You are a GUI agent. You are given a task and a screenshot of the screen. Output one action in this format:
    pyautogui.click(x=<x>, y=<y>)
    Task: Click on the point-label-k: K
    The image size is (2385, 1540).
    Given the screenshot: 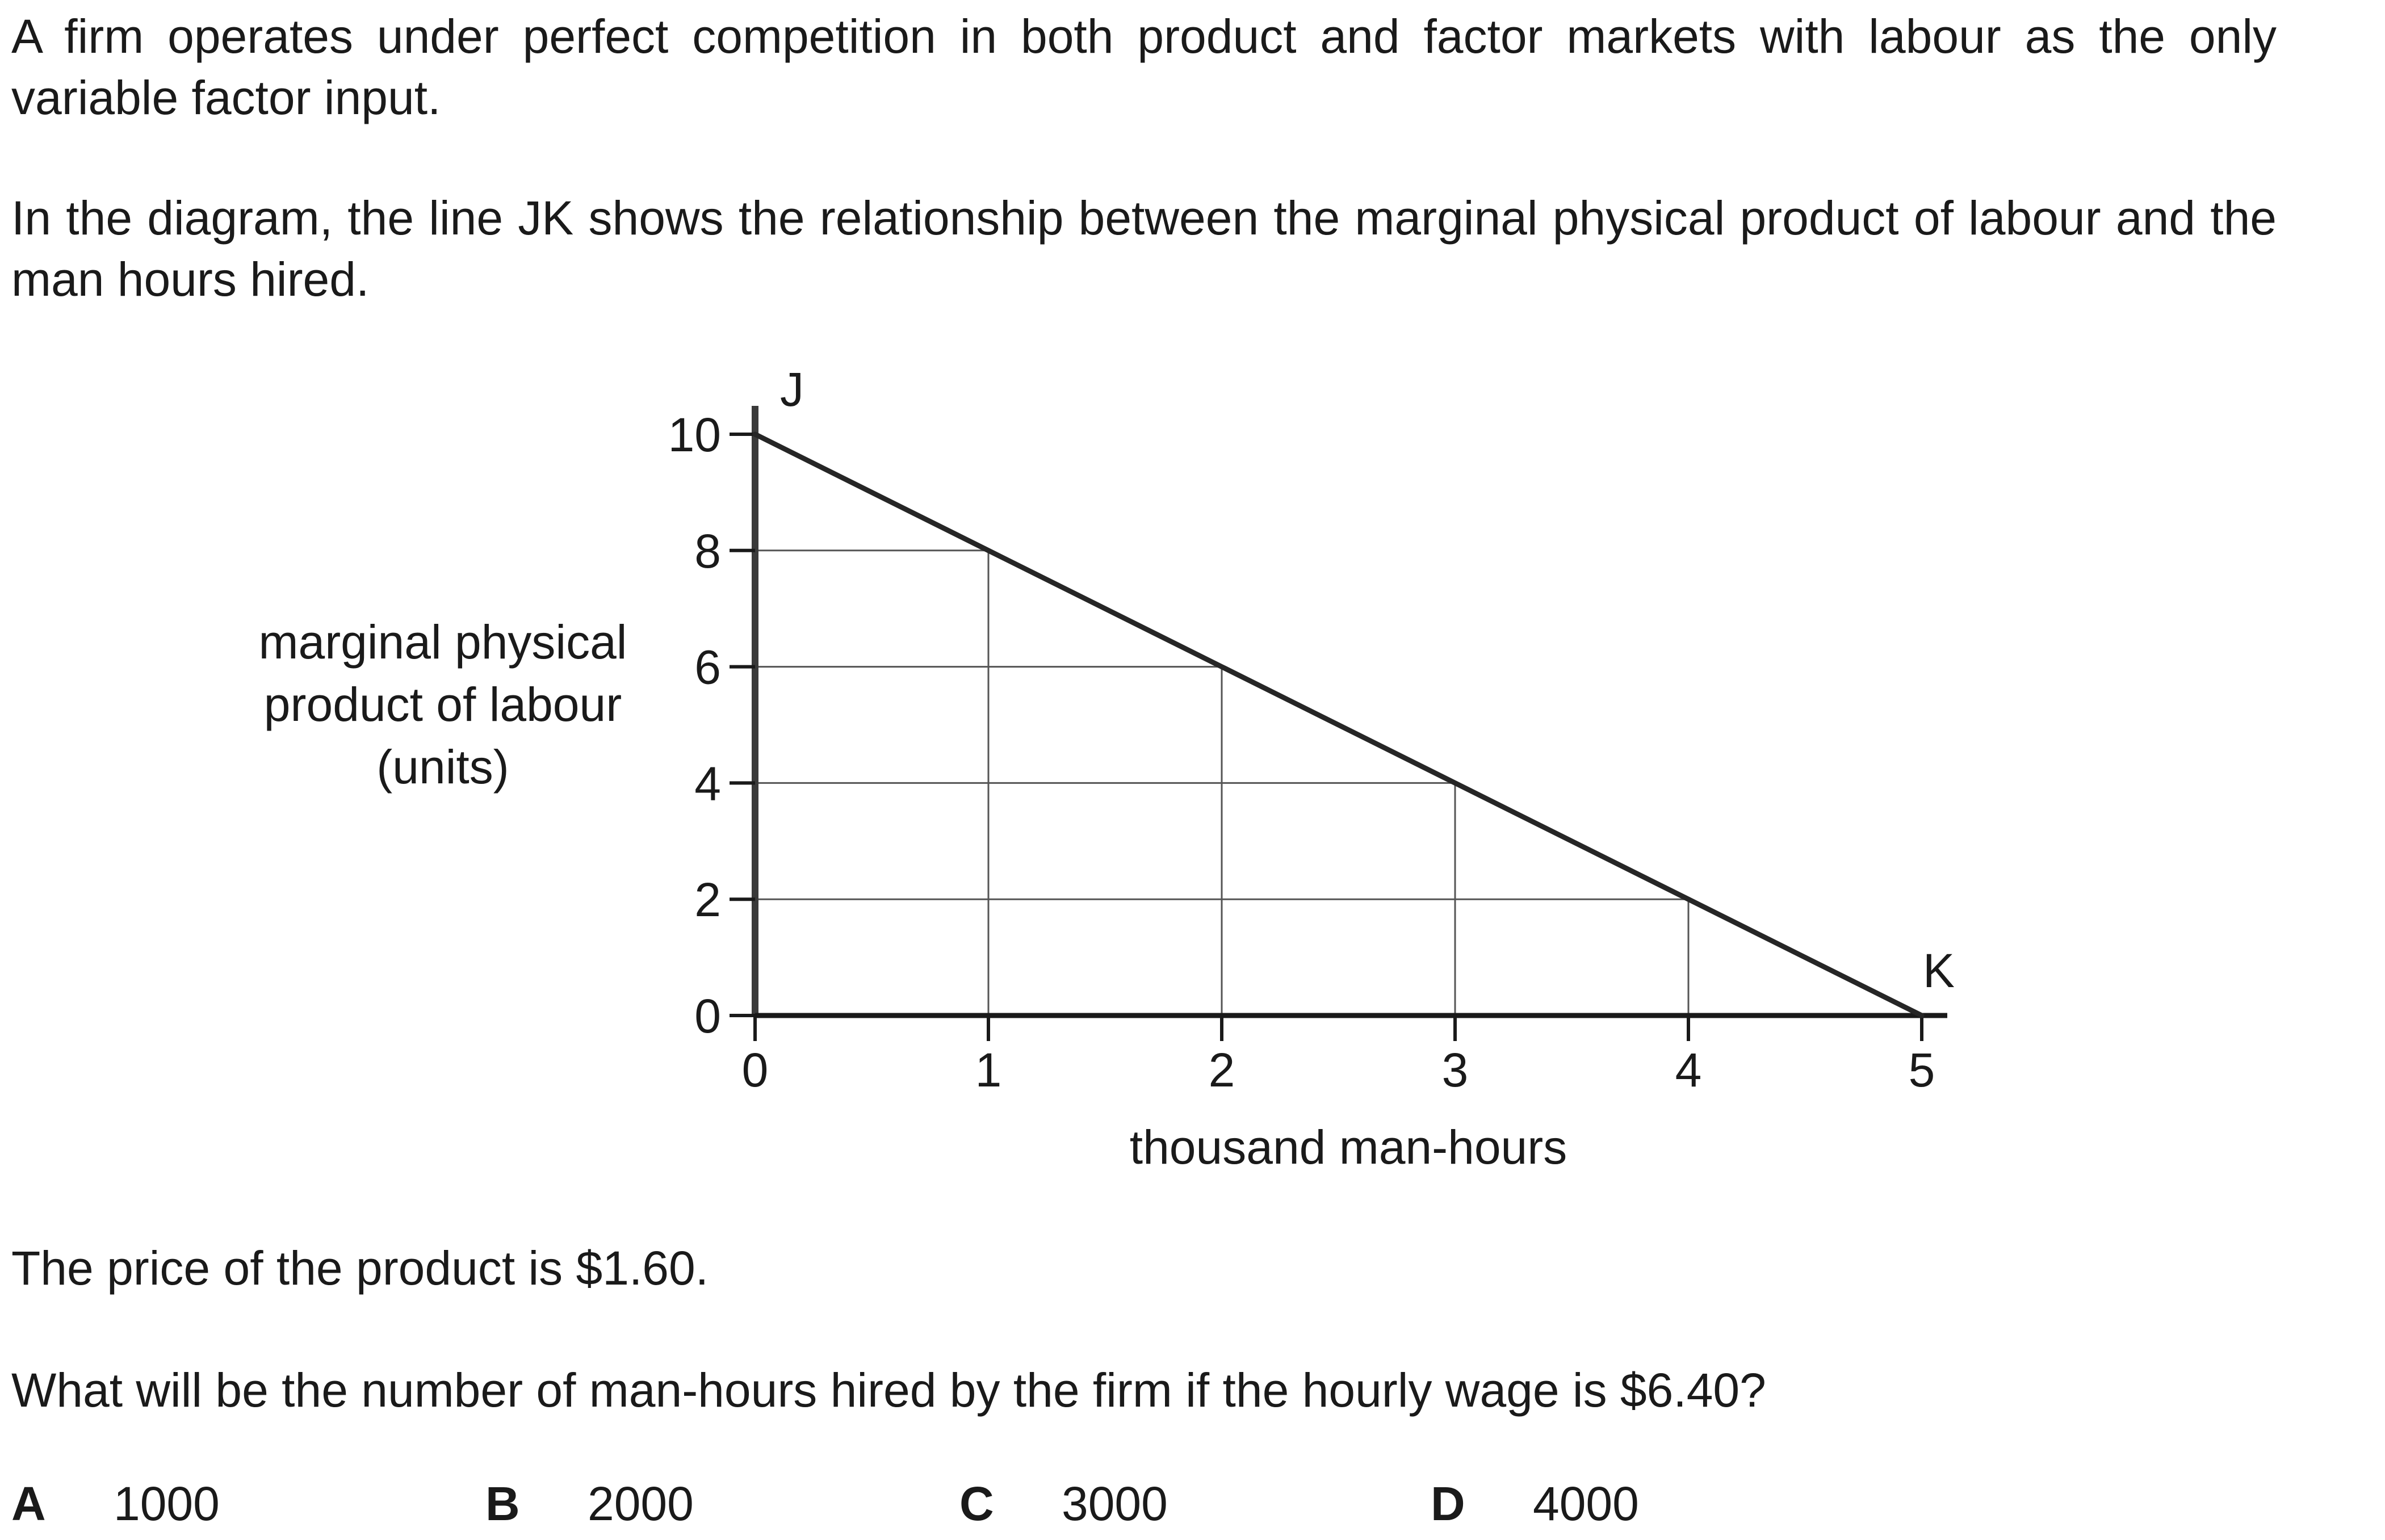 What is the action you would take?
    pyautogui.click(x=1939, y=971)
    